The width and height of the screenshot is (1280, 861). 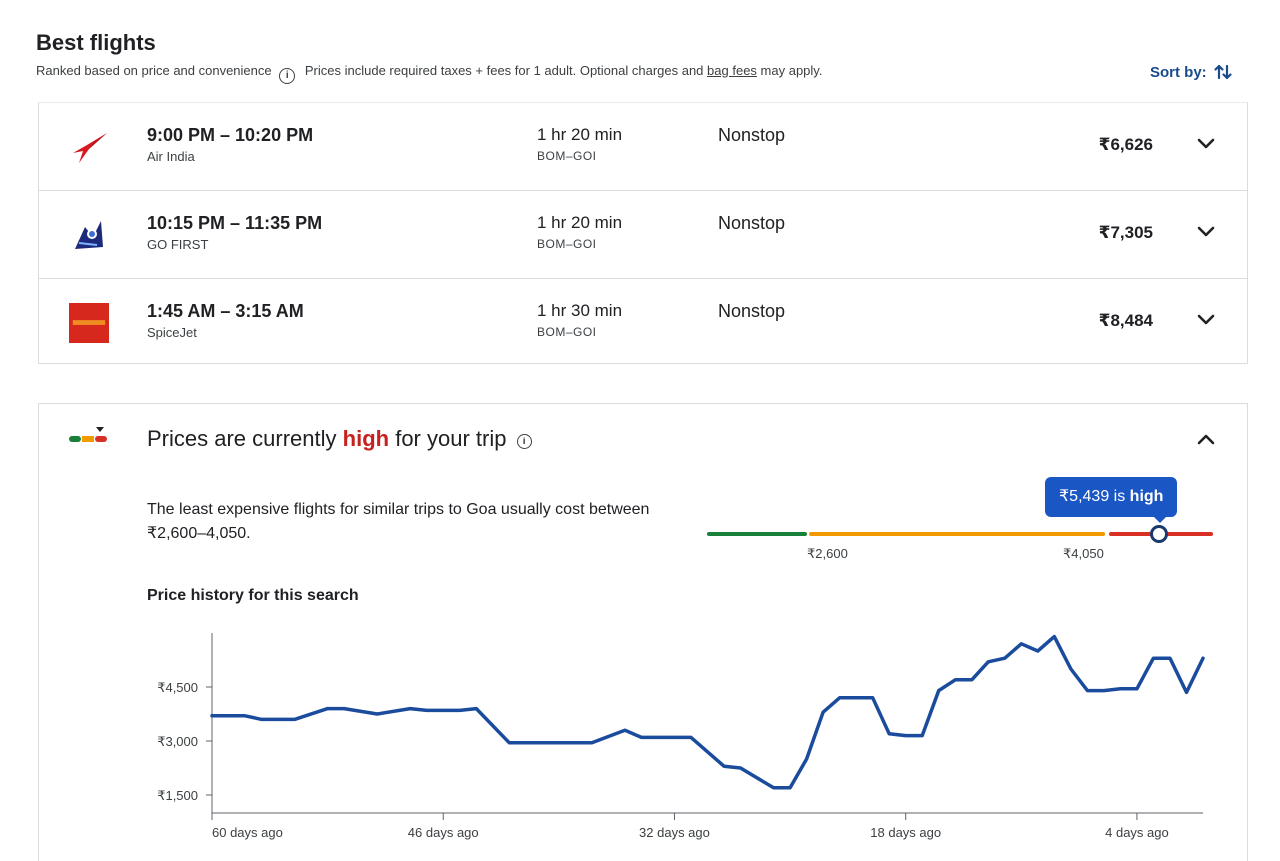 What do you see at coordinates (1137, 832) in the screenshot?
I see `x-tick-label: 4 days ago` at bounding box center [1137, 832].